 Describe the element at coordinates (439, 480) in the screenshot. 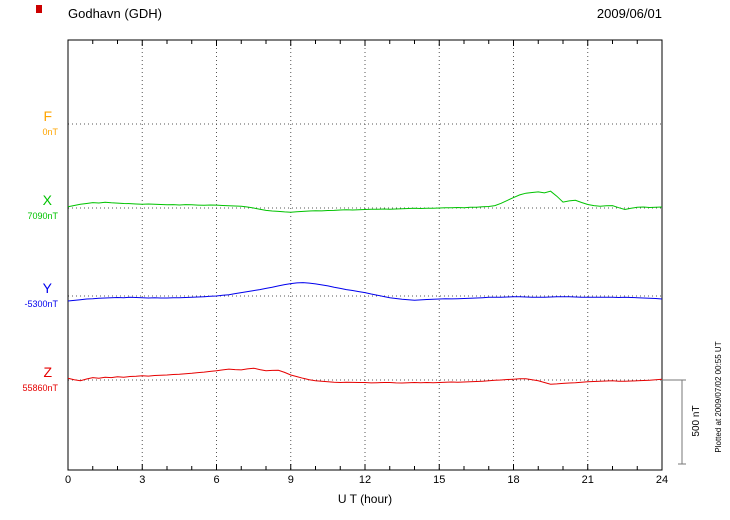

I see `x-tick-label-15: 15` at that location.